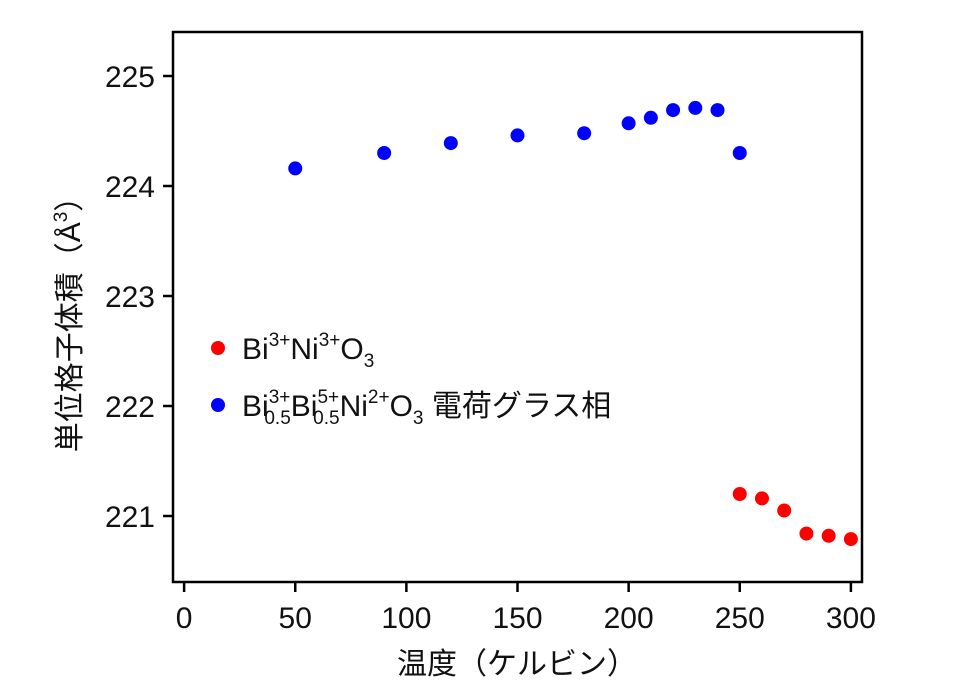 The height and width of the screenshot is (699, 960). Describe the element at coordinates (130, 297) in the screenshot. I see `y-tick-label: 223` at that location.